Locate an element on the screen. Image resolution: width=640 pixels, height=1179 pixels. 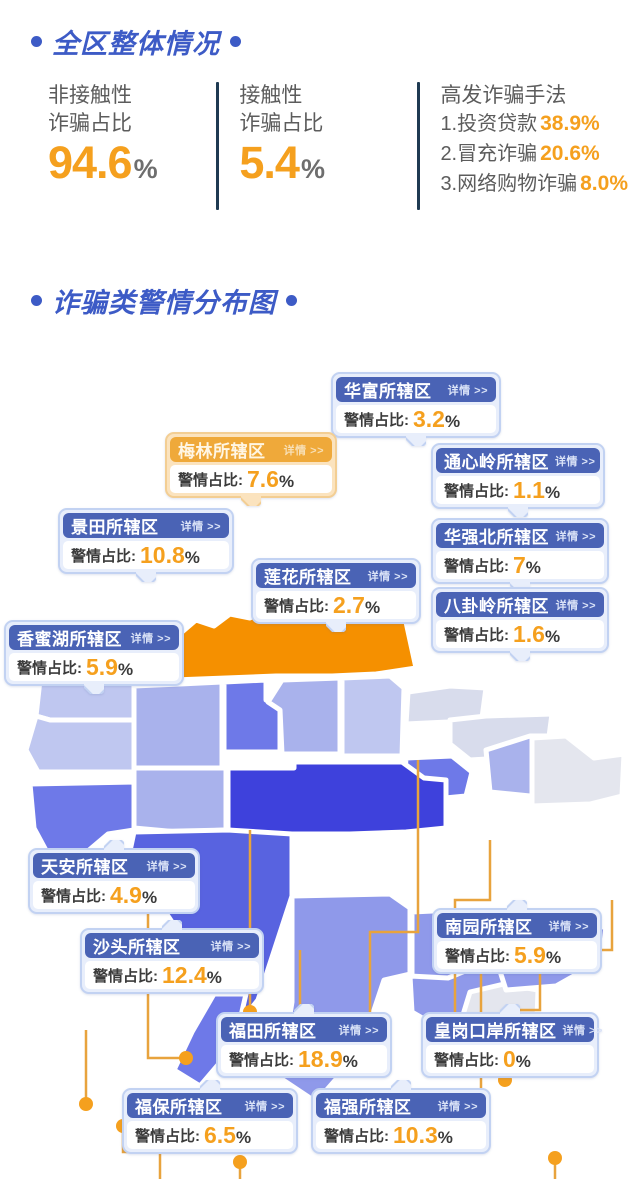
callout-huanggang-header: 皇岗口岸所辖区 详情 >> is located at coordinates (514, 1029).